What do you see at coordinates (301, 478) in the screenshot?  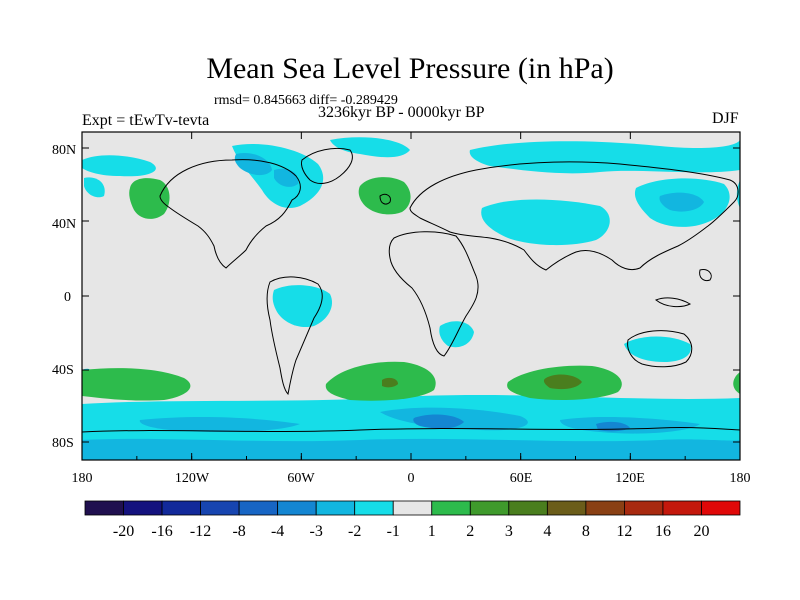 I see `lon-tick-label: 60W` at bounding box center [301, 478].